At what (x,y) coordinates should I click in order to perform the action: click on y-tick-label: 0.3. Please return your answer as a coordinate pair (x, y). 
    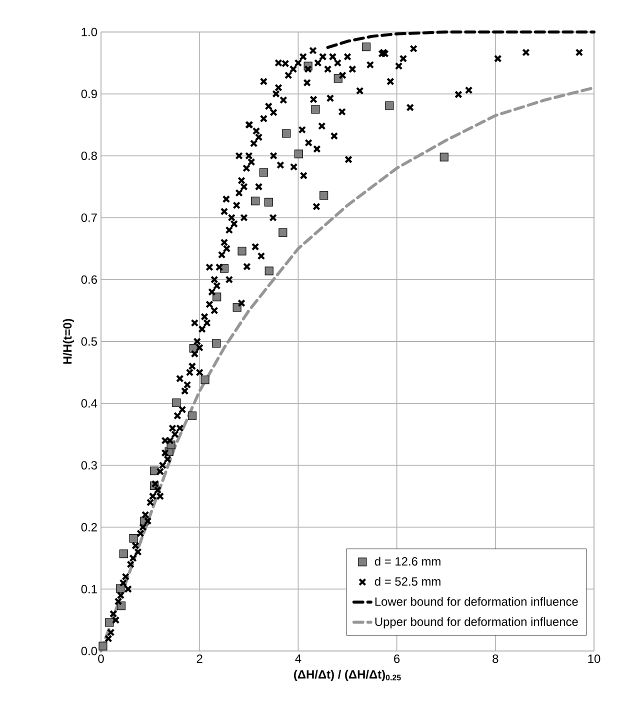
    Looking at the image, I should click on (89, 465).